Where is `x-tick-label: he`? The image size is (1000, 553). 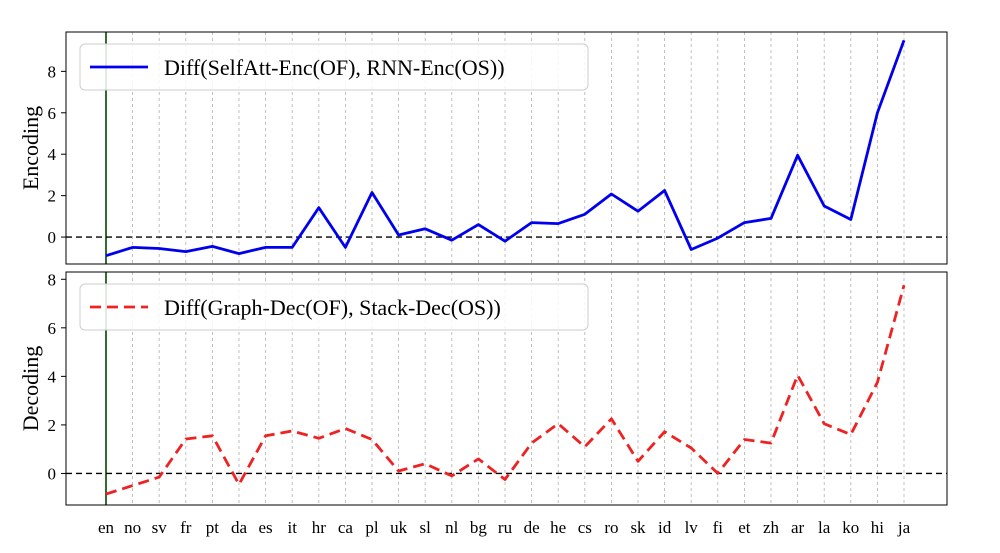 x-tick-label: he is located at coordinates (558, 527).